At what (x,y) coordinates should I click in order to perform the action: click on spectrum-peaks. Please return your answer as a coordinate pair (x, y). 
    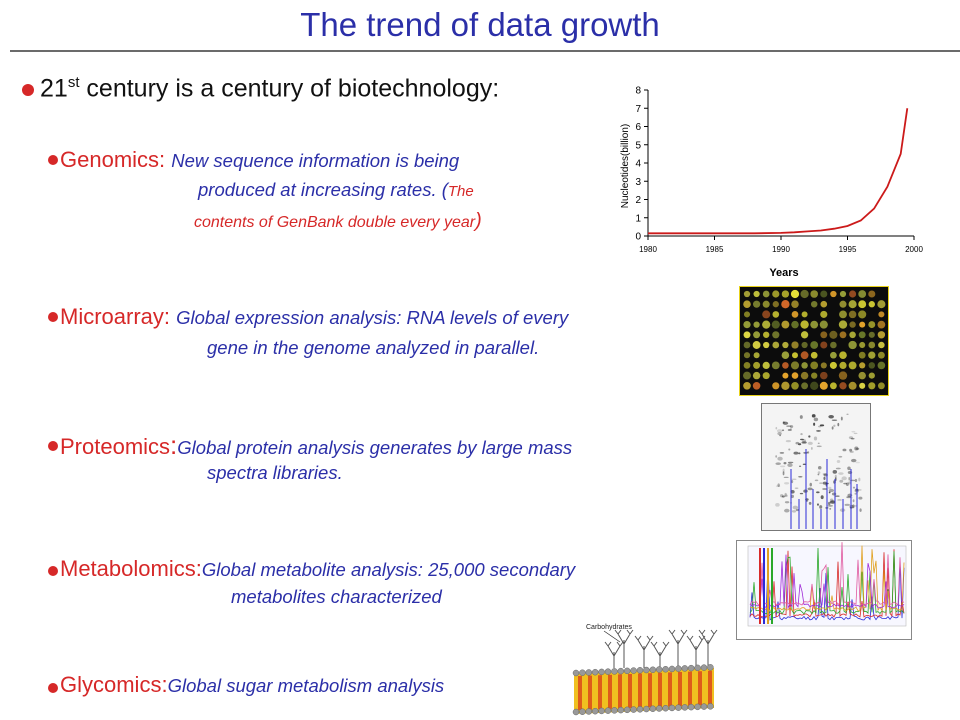
    Looking at the image, I should click on (824, 489).